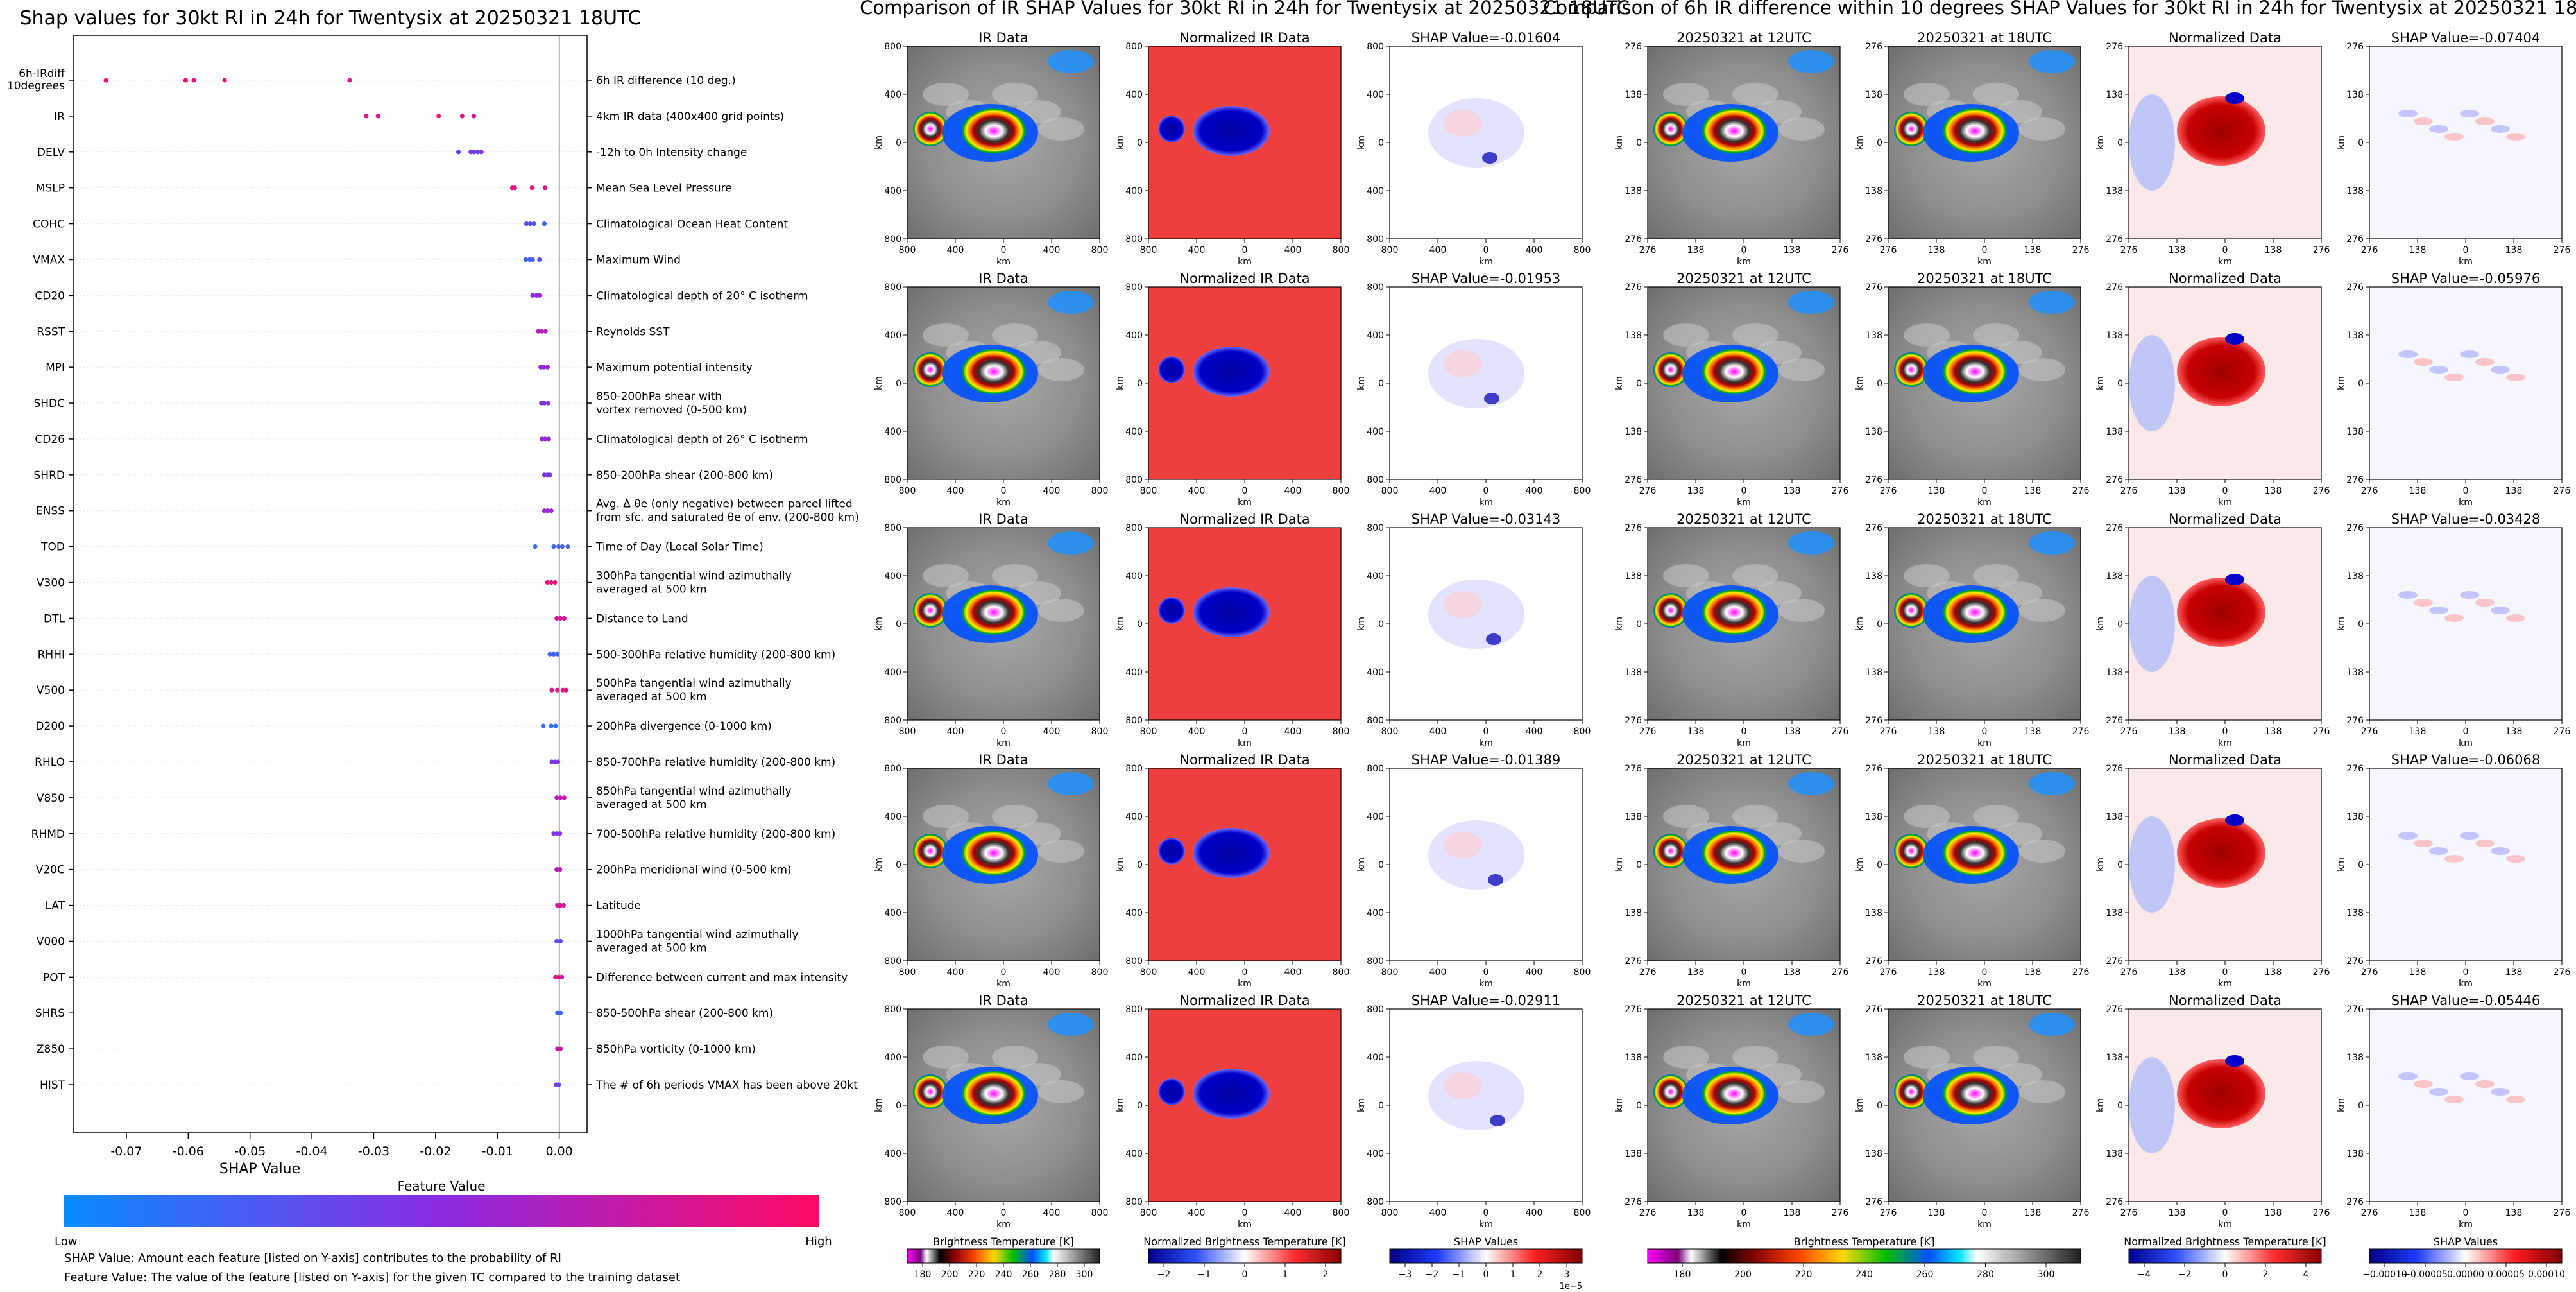  Describe the element at coordinates (2466, 760) in the screenshot. I see `subplot-title: SHAP Value=-0.06068` at that location.